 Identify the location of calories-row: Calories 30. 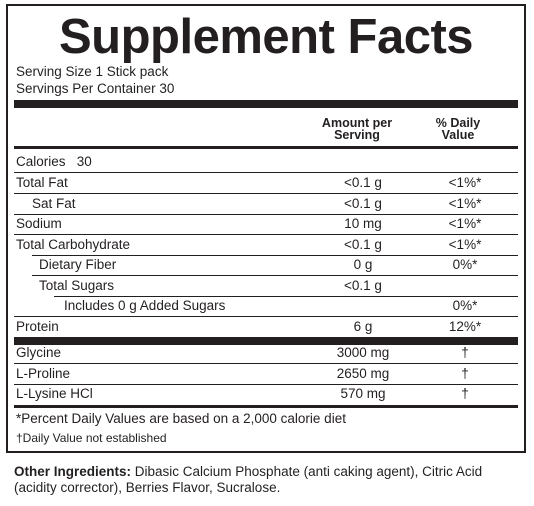
(266, 162).